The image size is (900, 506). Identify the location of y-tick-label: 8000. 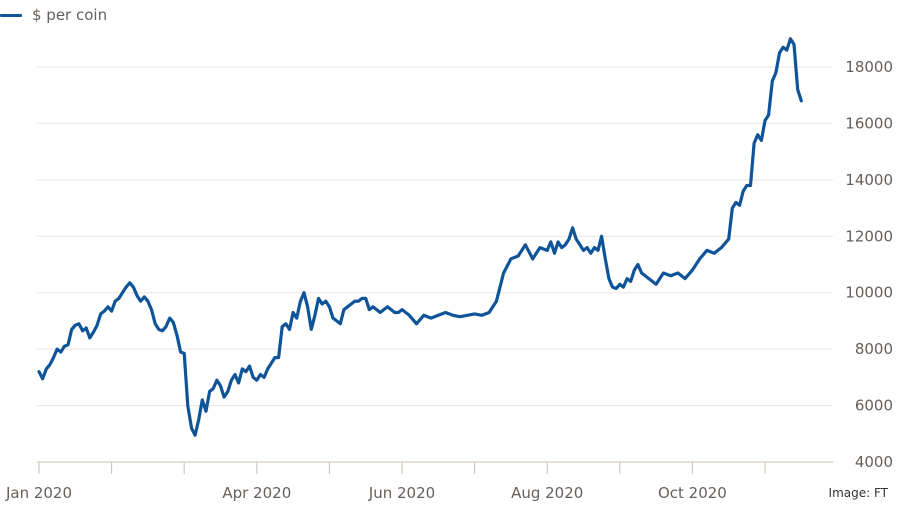
(874, 349).